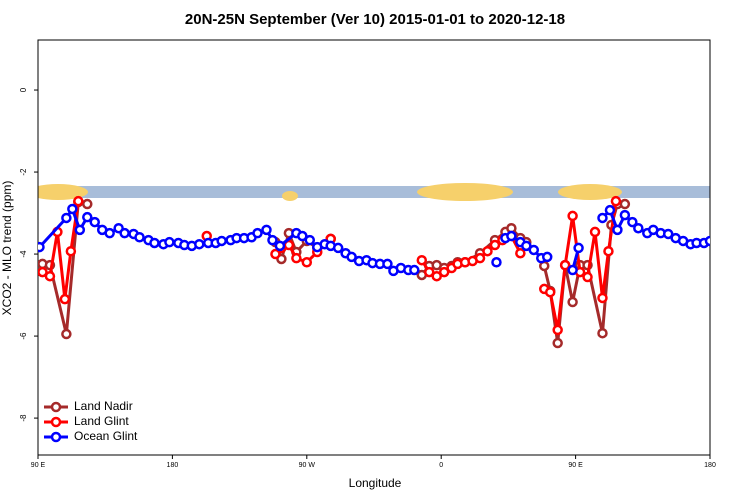 The width and height of the screenshot is (750, 500). What do you see at coordinates (23, 89) in the screenshot?
I see `y-tick-label: 0` at bounding box center [23, 89].